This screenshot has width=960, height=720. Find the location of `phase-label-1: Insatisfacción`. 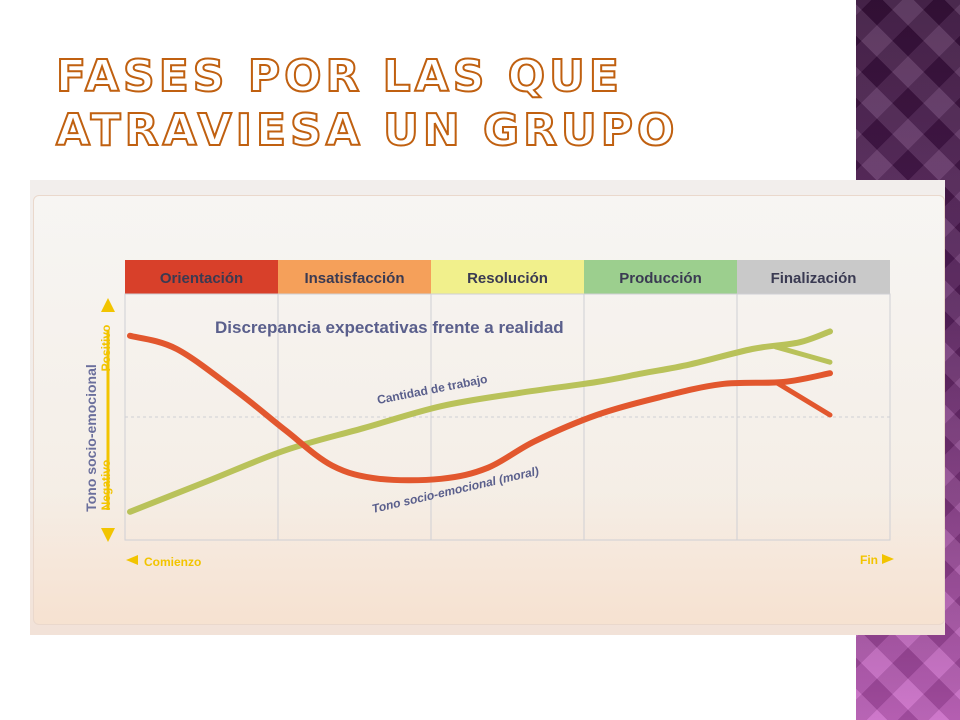

phase-label-1: Insatisfacción is located at coordinates (354, 278).